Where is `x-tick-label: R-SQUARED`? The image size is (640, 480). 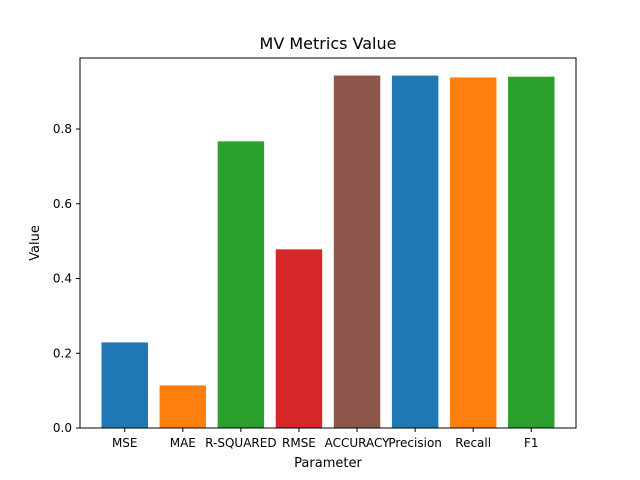
x-tick-label: R-SQUARED is located at coordinates (240, 443).